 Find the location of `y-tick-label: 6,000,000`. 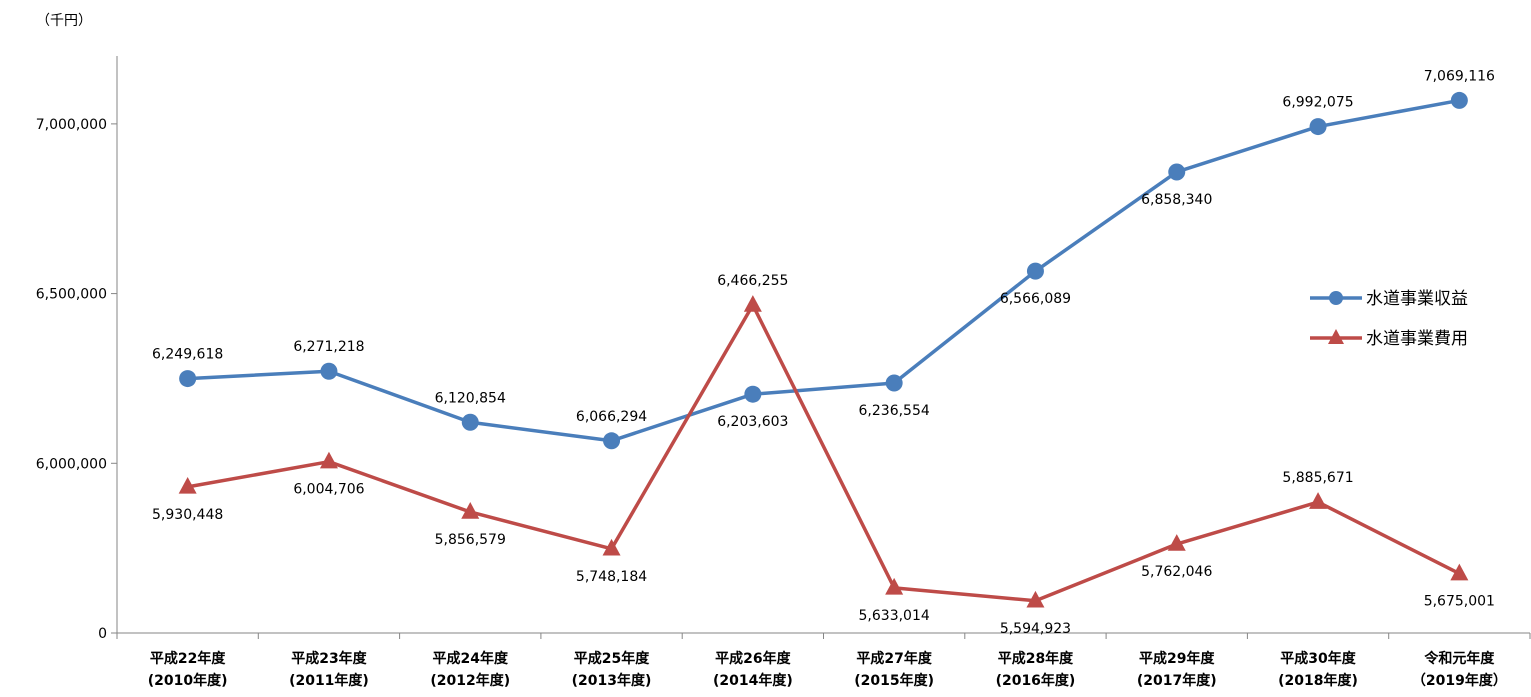

y-tick-label: 6,000,000 is located at coordinates (71, 464).